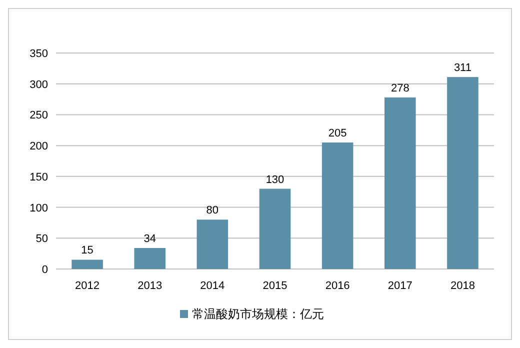 Image resolution: width=520 pixels, height=348 pixels. I want to click on y-tick-label: 100, so click(39, 208).